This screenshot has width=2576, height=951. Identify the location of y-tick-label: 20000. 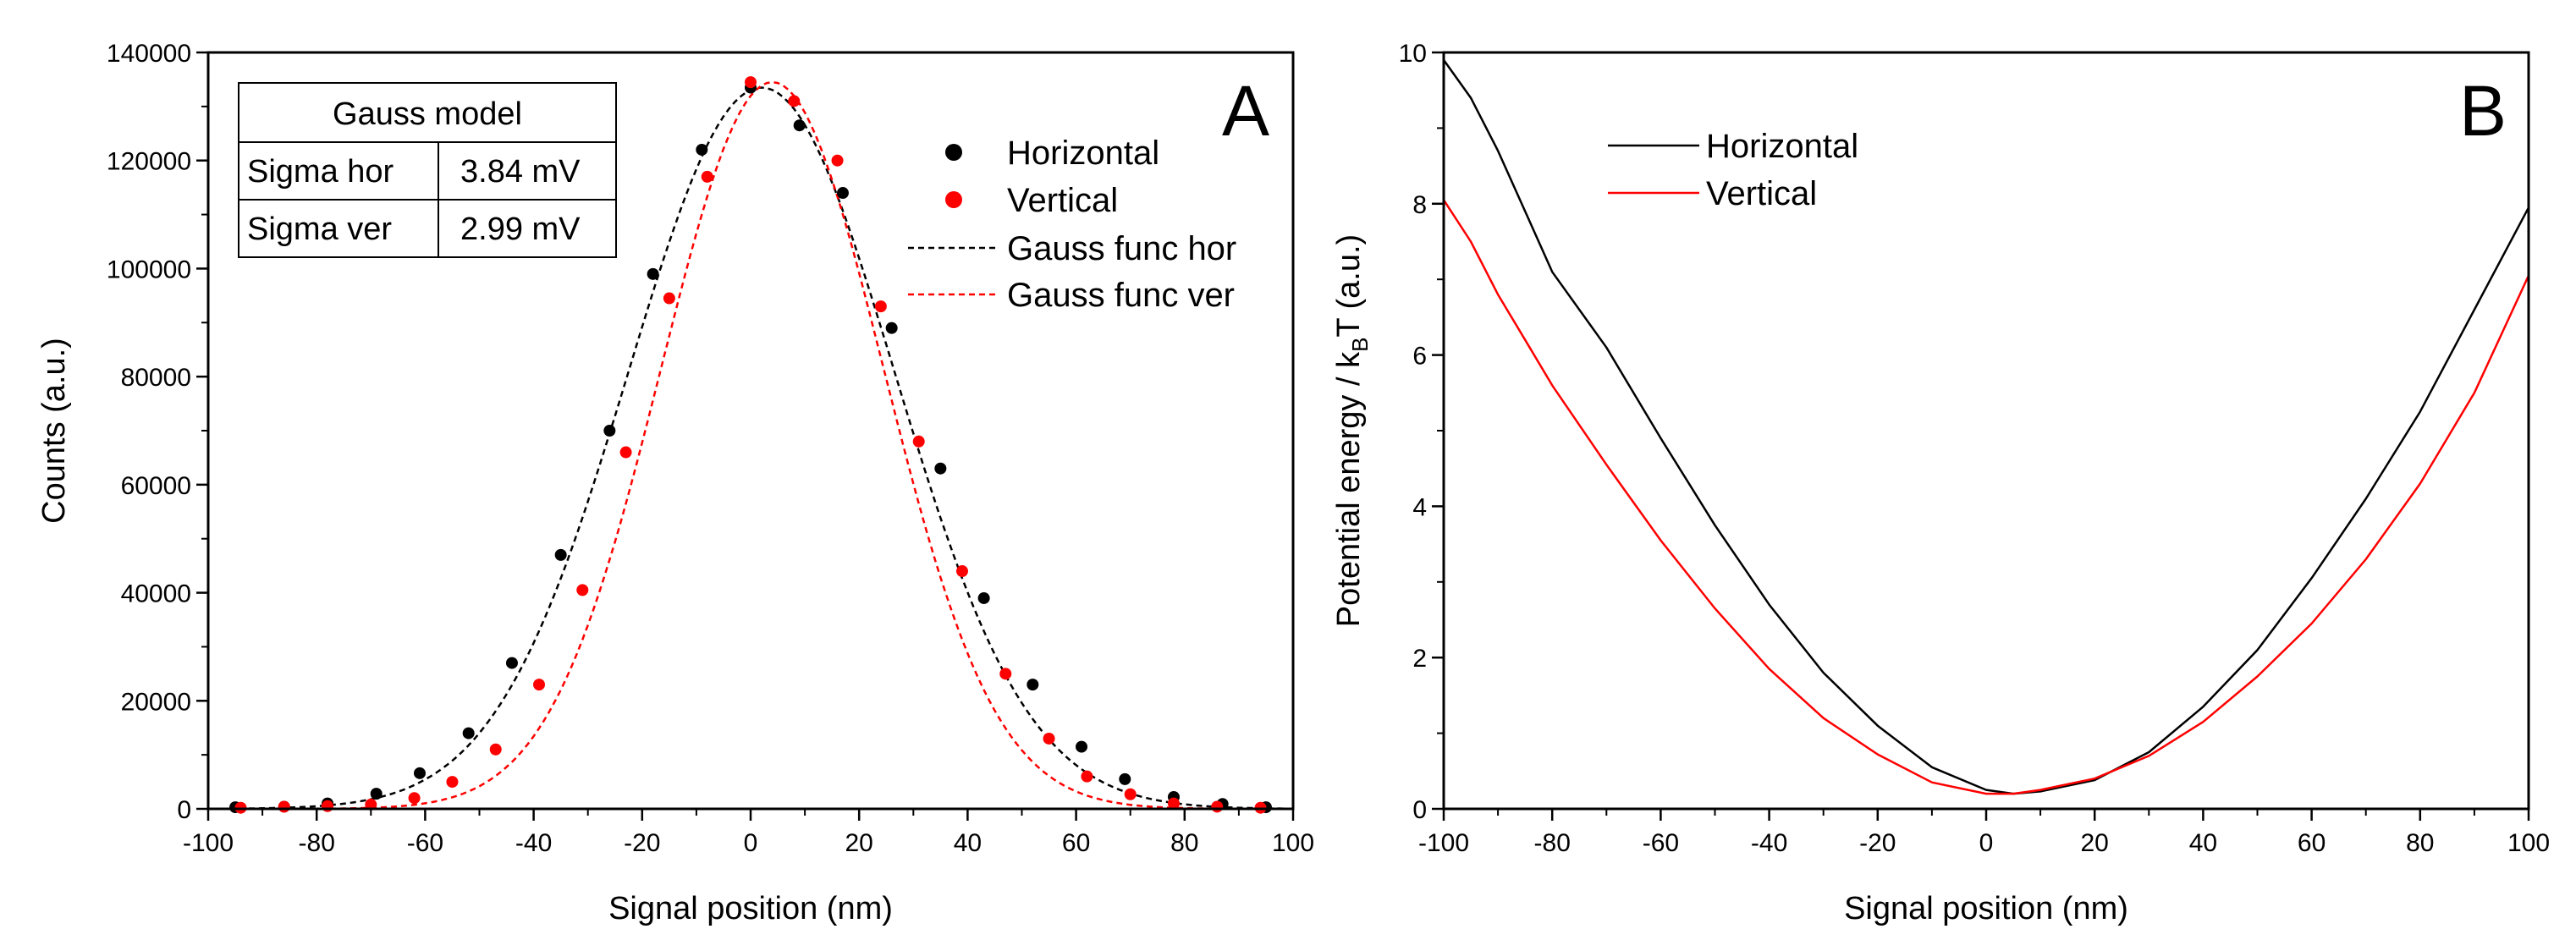
(156, 702).